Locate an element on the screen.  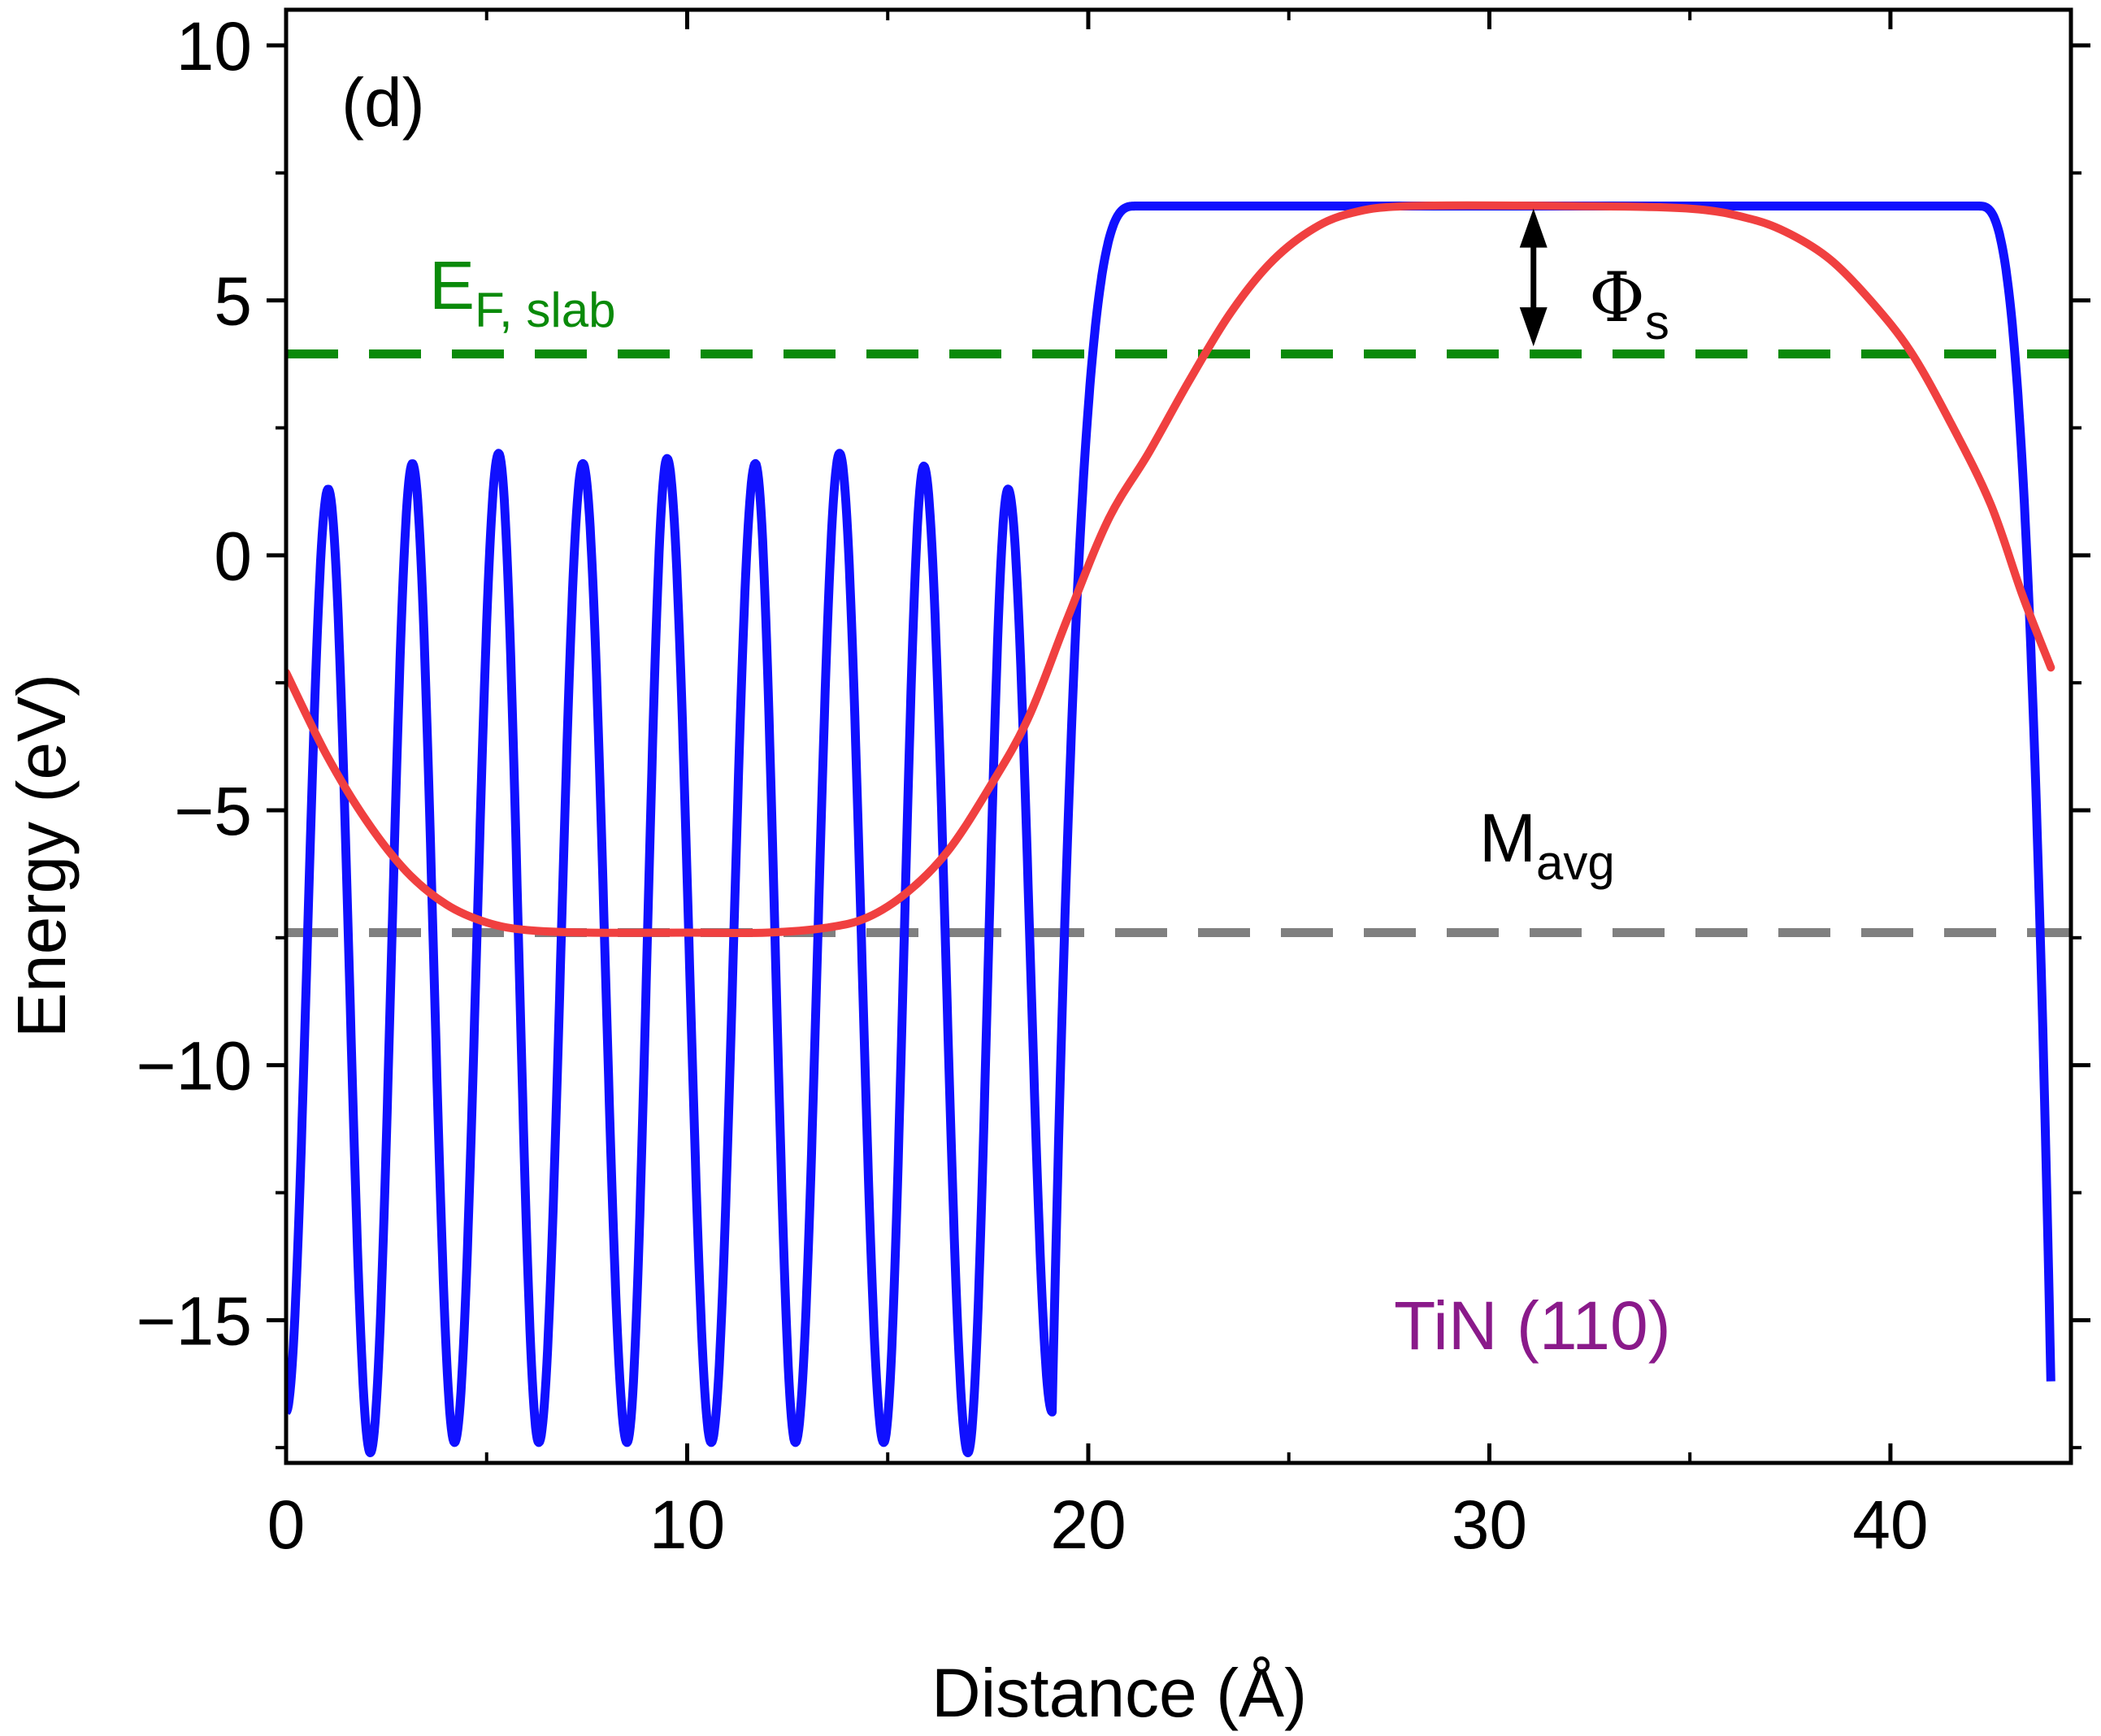
y-tick-label: −10 is located at coordinates (195, 1066).